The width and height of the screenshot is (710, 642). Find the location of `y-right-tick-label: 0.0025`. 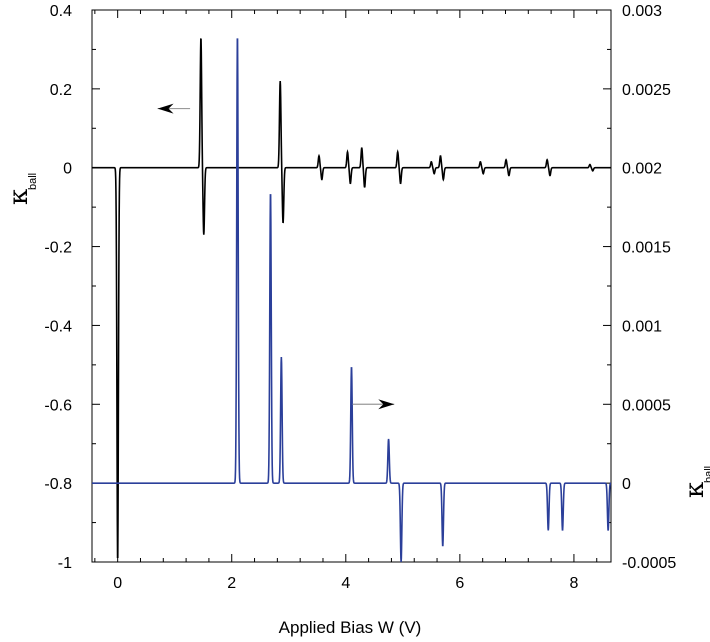

y-right-tick-label: 0.0025 is located at coordinates (646, 90).